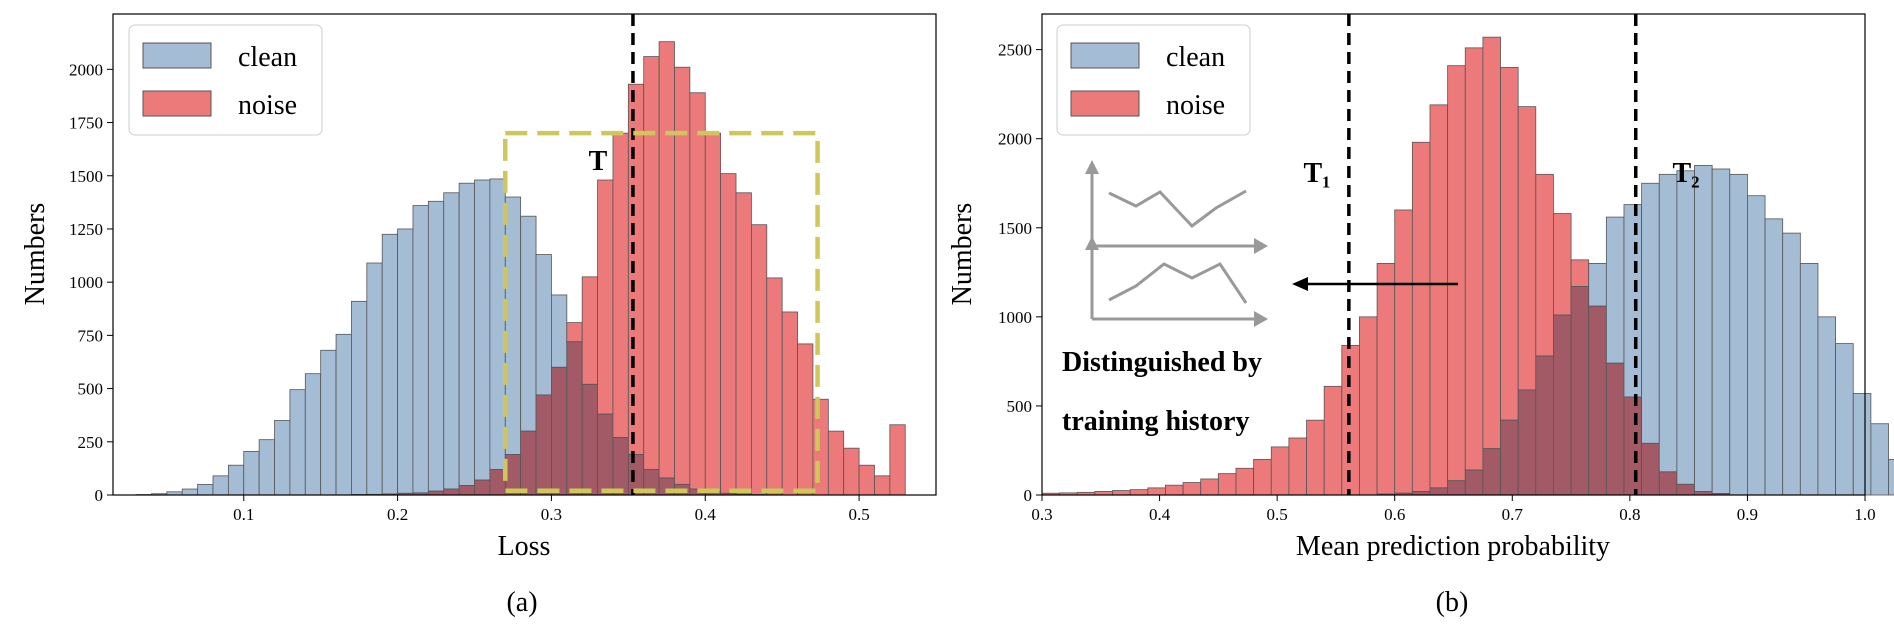  Describe the element at coordinates (1629, 514) in the screenshot. I see `x-tick-label: 0.8` at that location.